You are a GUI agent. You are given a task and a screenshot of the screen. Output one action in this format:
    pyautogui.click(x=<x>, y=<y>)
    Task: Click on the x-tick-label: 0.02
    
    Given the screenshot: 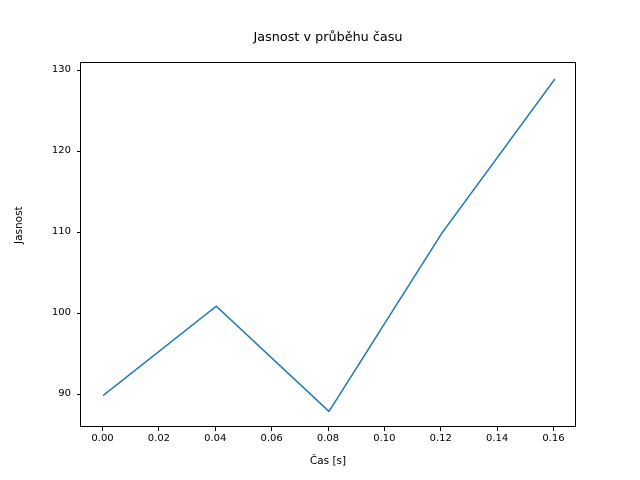 What is the action you would take?
    pyautogui.click(x=159, y=438)
    